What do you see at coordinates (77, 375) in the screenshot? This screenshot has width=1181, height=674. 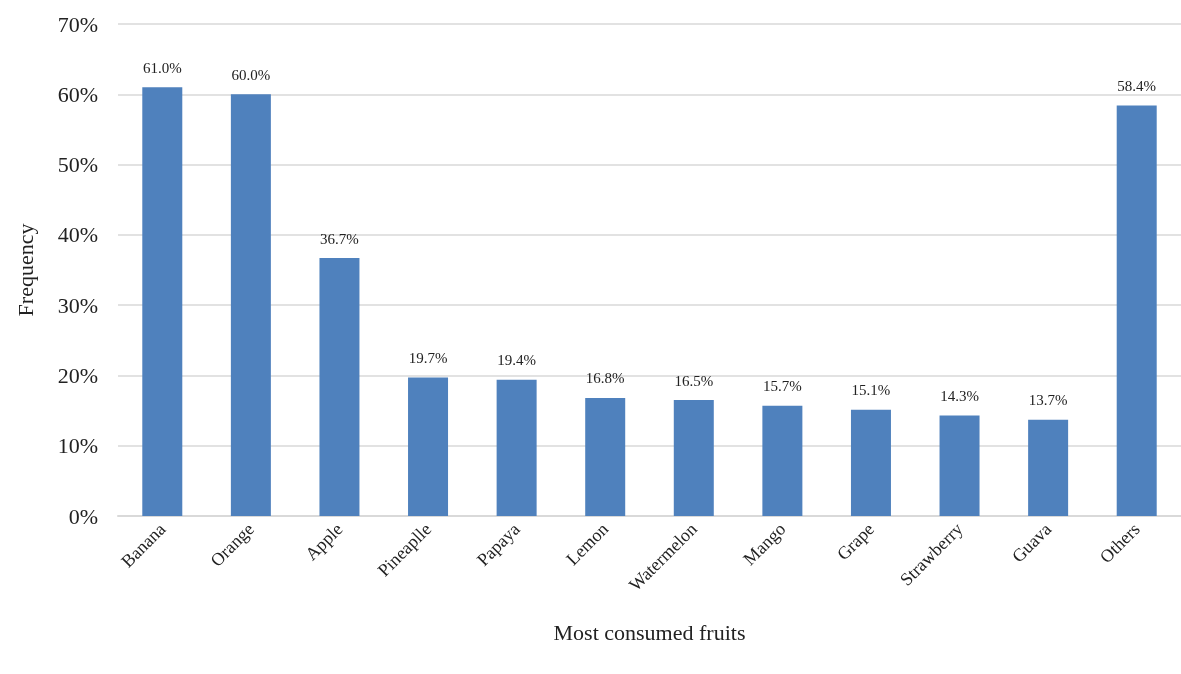 I see `y-tick-label: 20%` at bounding box center [77, 375].